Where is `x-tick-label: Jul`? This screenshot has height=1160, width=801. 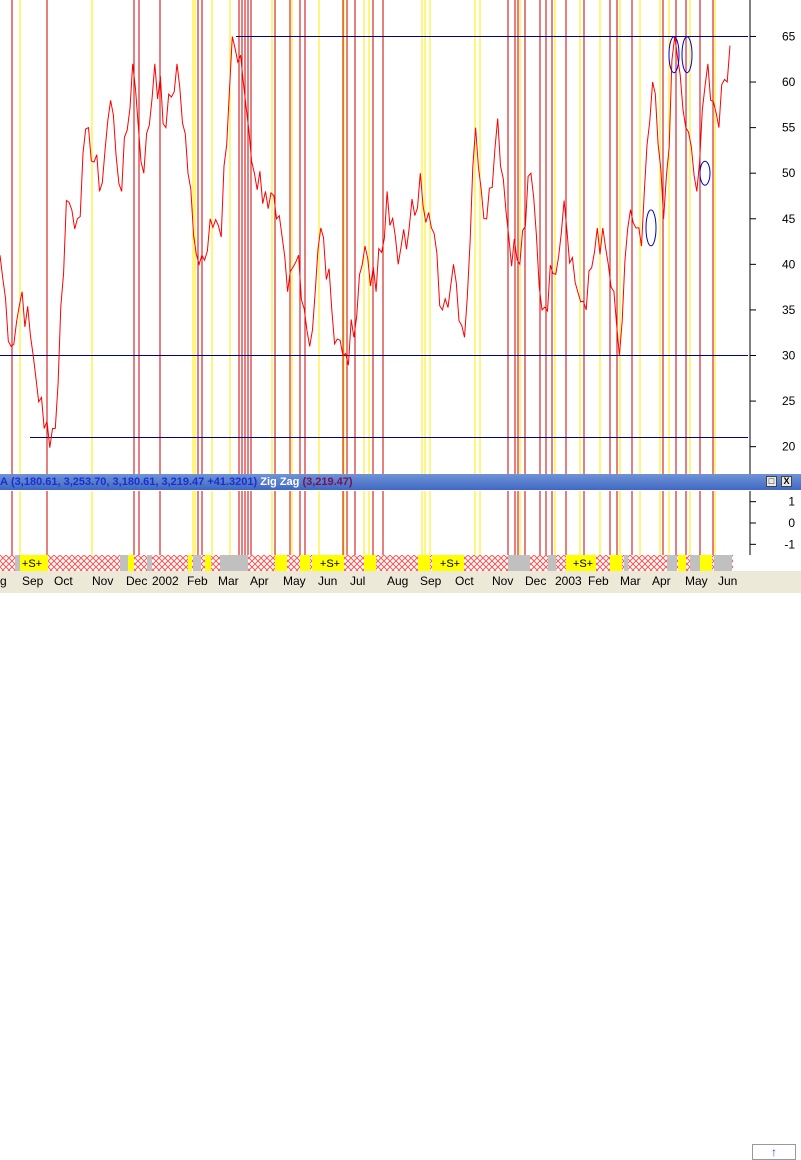 x-tick-label: Jul is located at coordinates (358, 581).